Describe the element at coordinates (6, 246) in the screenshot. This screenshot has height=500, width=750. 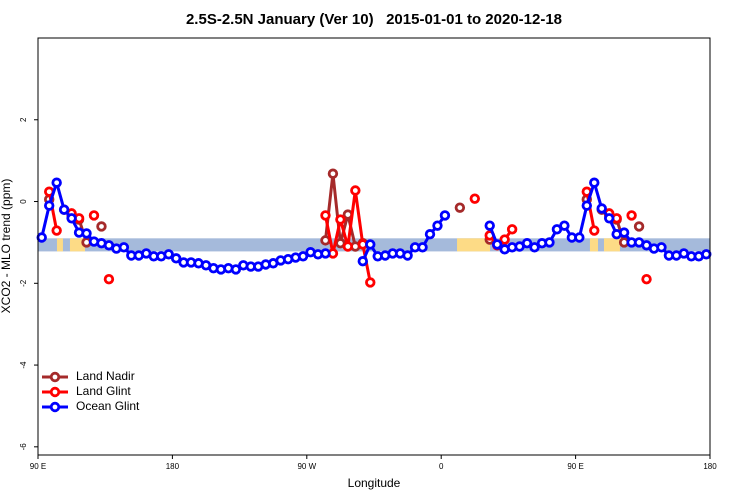
I see `y-axis-title: XCO2 - MLO trend (ppm)` at that location.